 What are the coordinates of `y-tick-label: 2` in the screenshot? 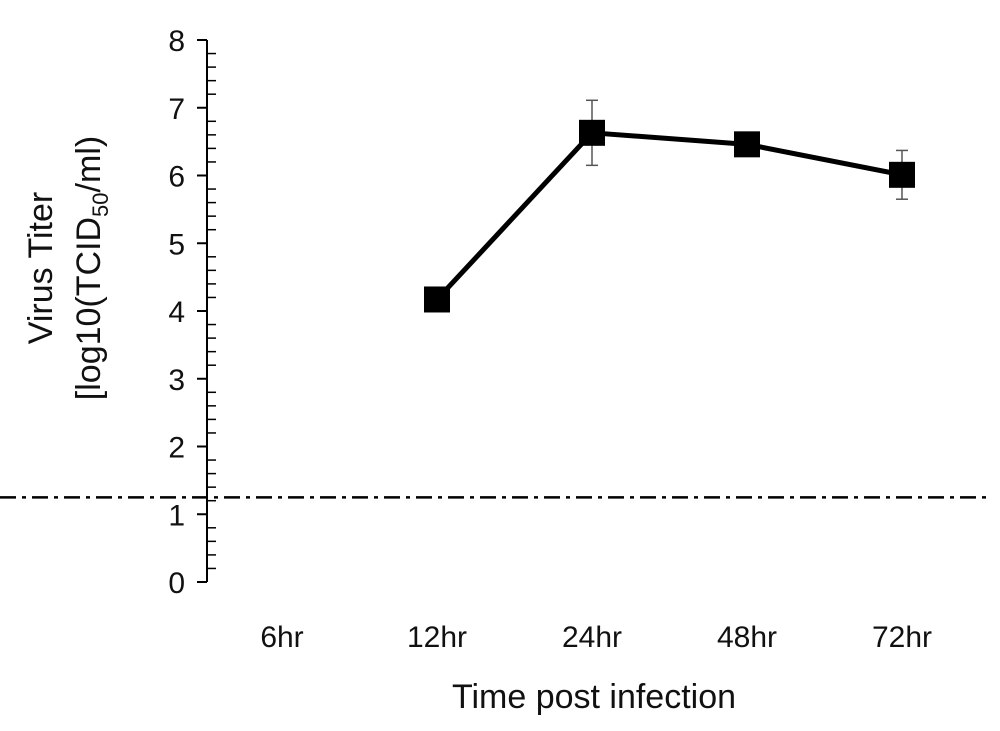 It's located at (176, 448).